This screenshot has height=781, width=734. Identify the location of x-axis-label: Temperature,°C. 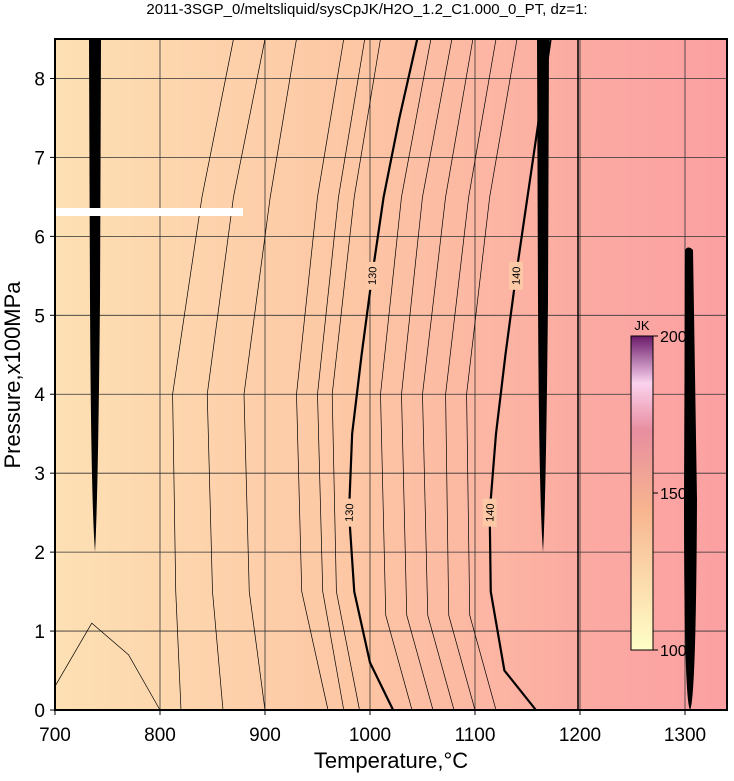
(391, 760).